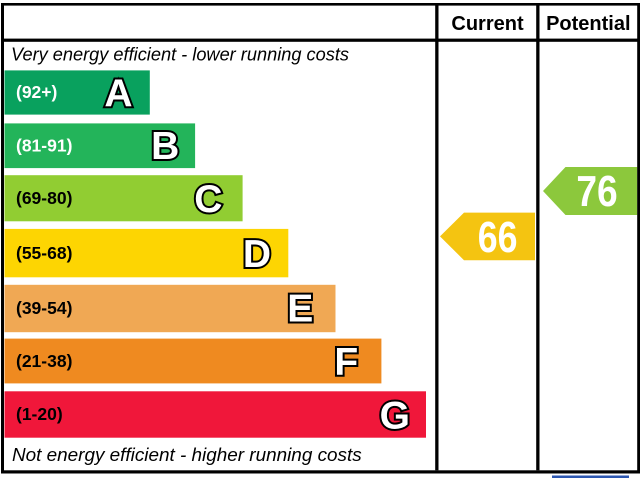 The height and width of the screenshot is (479, 640). What do you see at coordinates (588, 24) in the screenshot?
I see `svg-text: Potential` at bounding box center [588, 24].